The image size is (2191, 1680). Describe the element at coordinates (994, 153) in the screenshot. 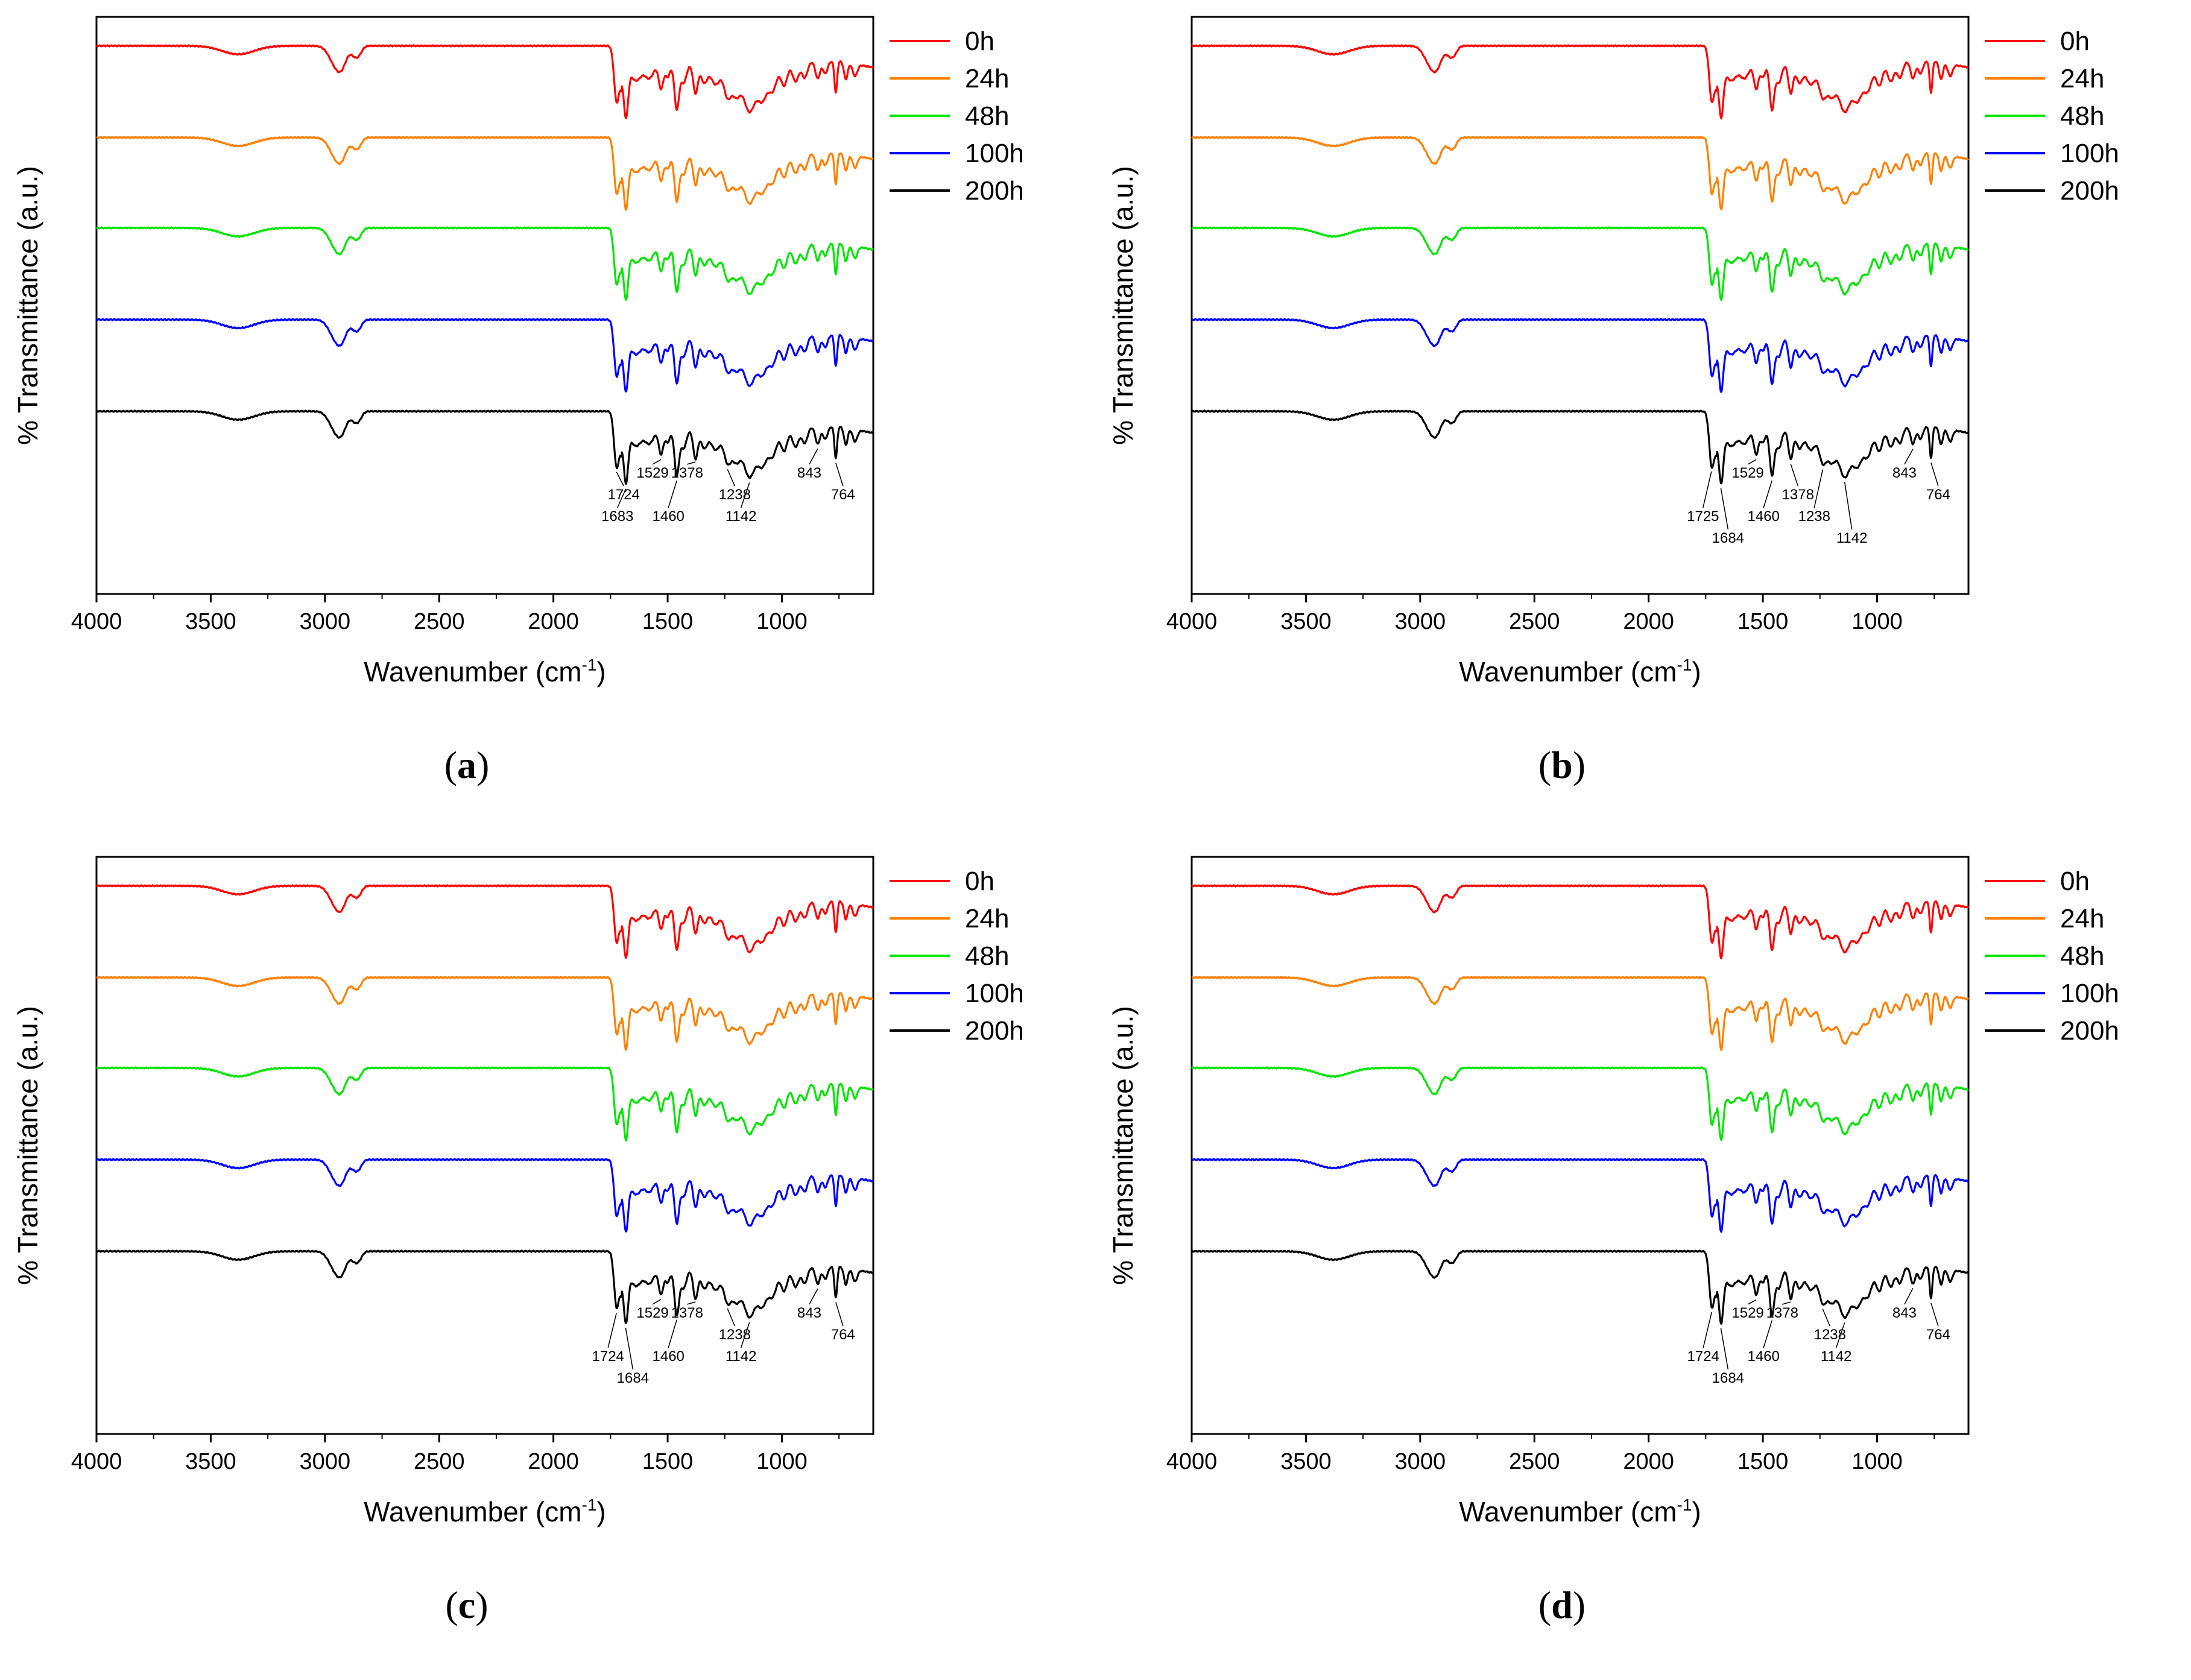

I see `legend-label-100h: 100h` at that location.